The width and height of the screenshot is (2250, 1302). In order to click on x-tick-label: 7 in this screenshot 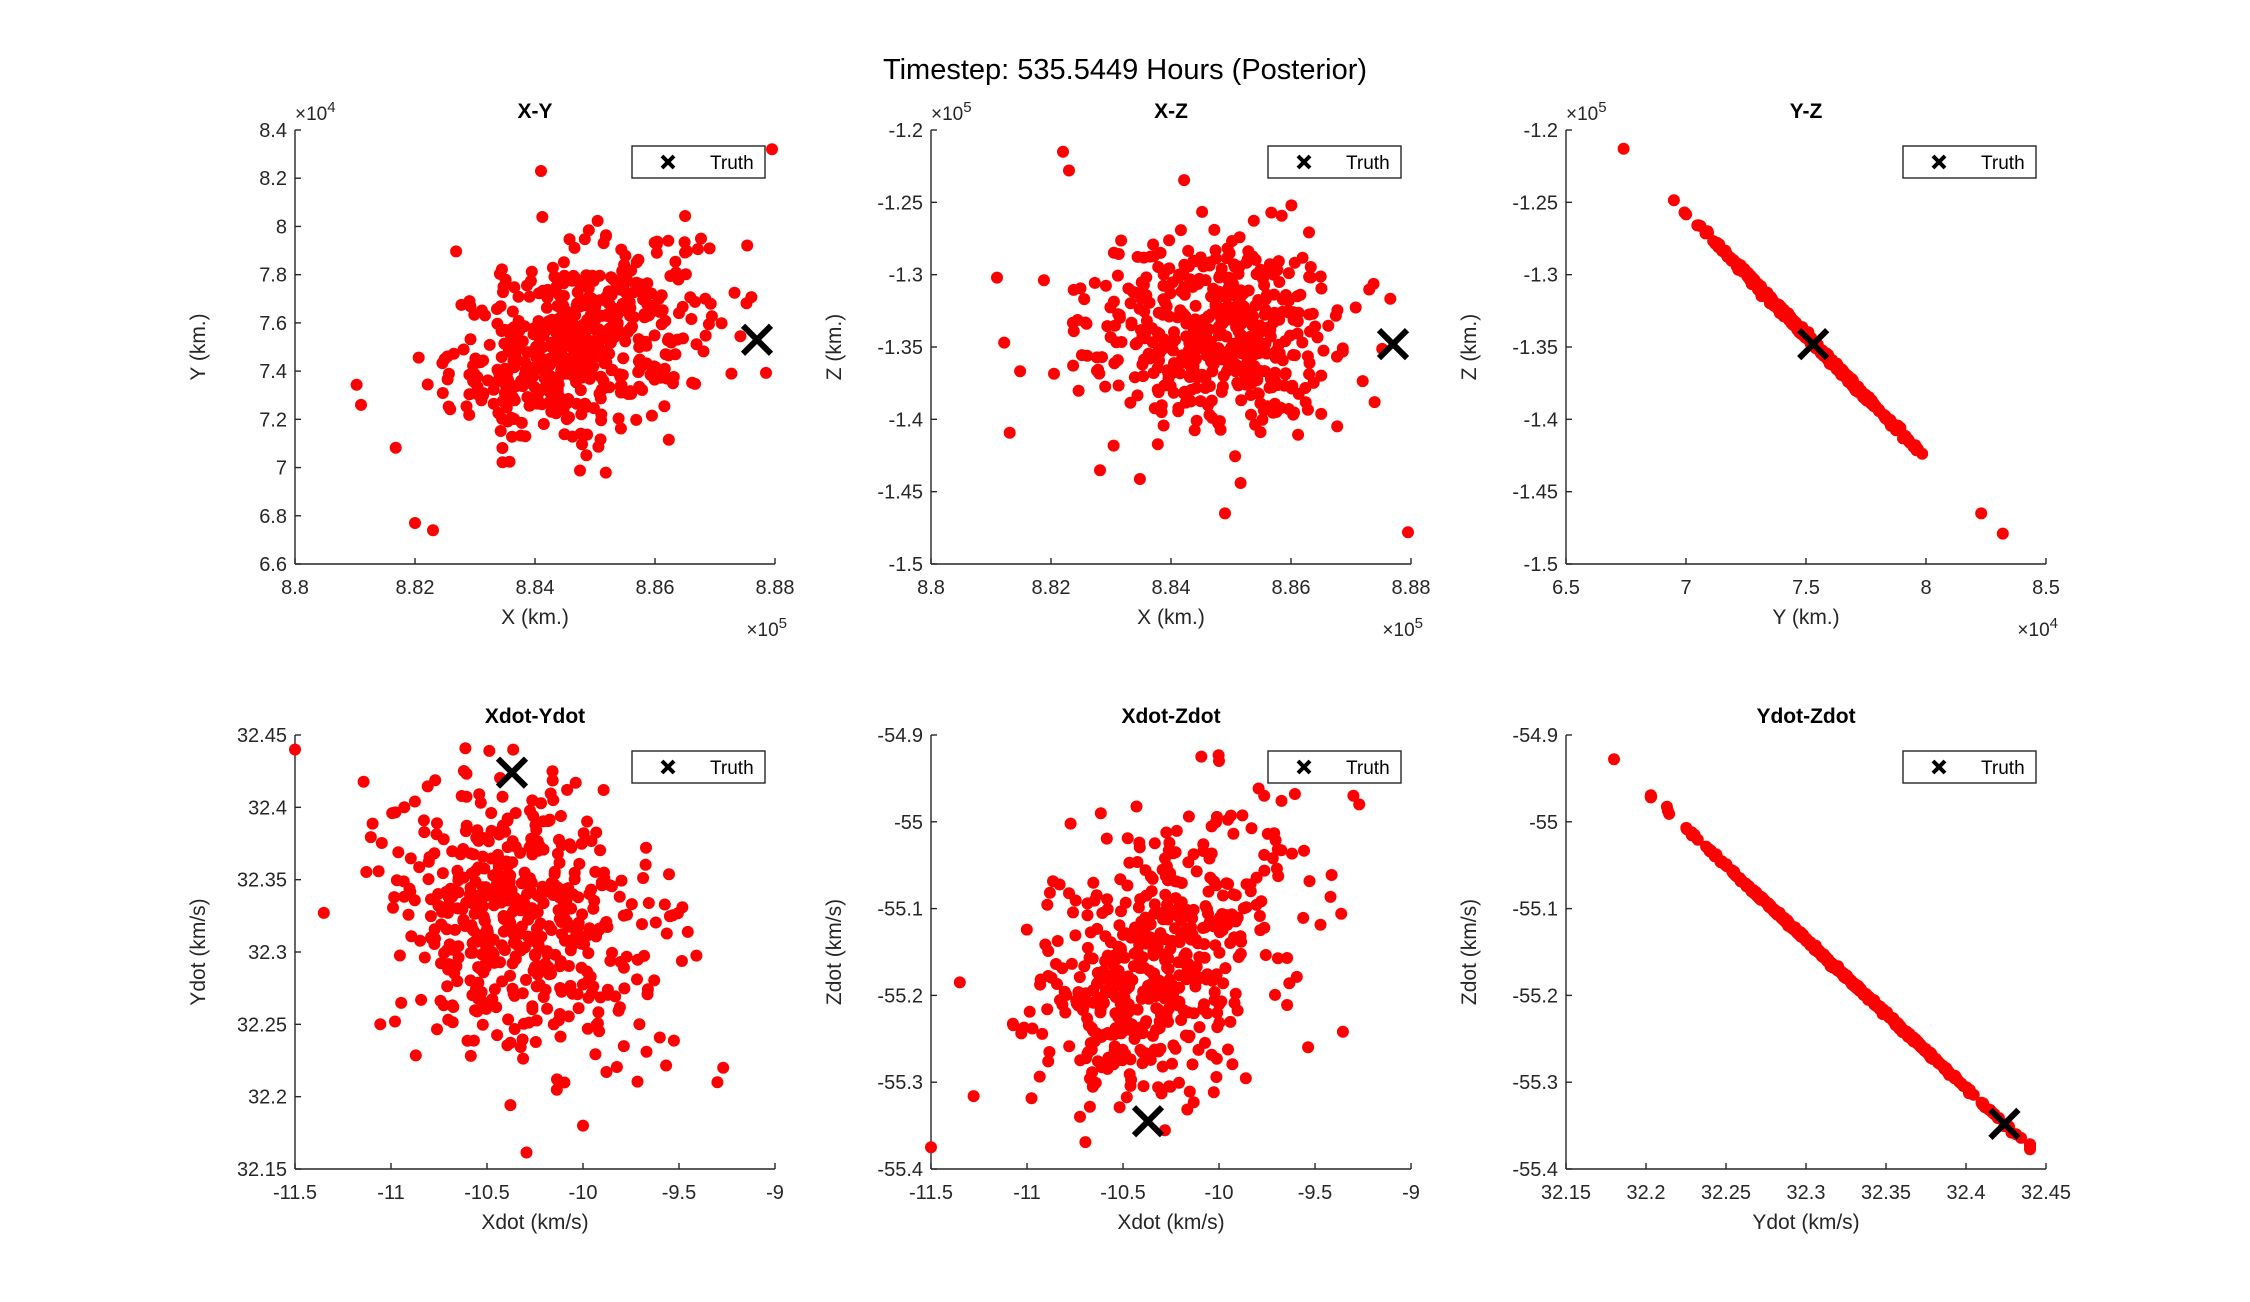, I will do `click(1685, 588)`.